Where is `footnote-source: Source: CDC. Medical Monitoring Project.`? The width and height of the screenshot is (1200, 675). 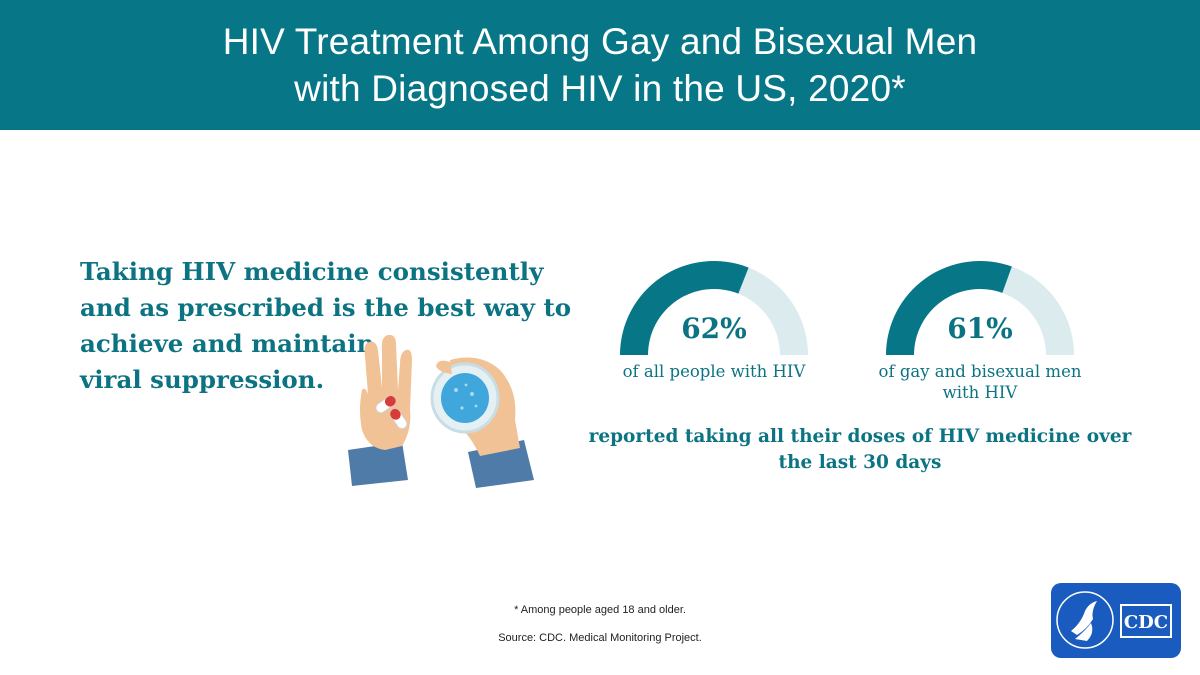 footnote-source: Source: CDC. Medical Monitoring Project. is located at coordinates (600, 638).